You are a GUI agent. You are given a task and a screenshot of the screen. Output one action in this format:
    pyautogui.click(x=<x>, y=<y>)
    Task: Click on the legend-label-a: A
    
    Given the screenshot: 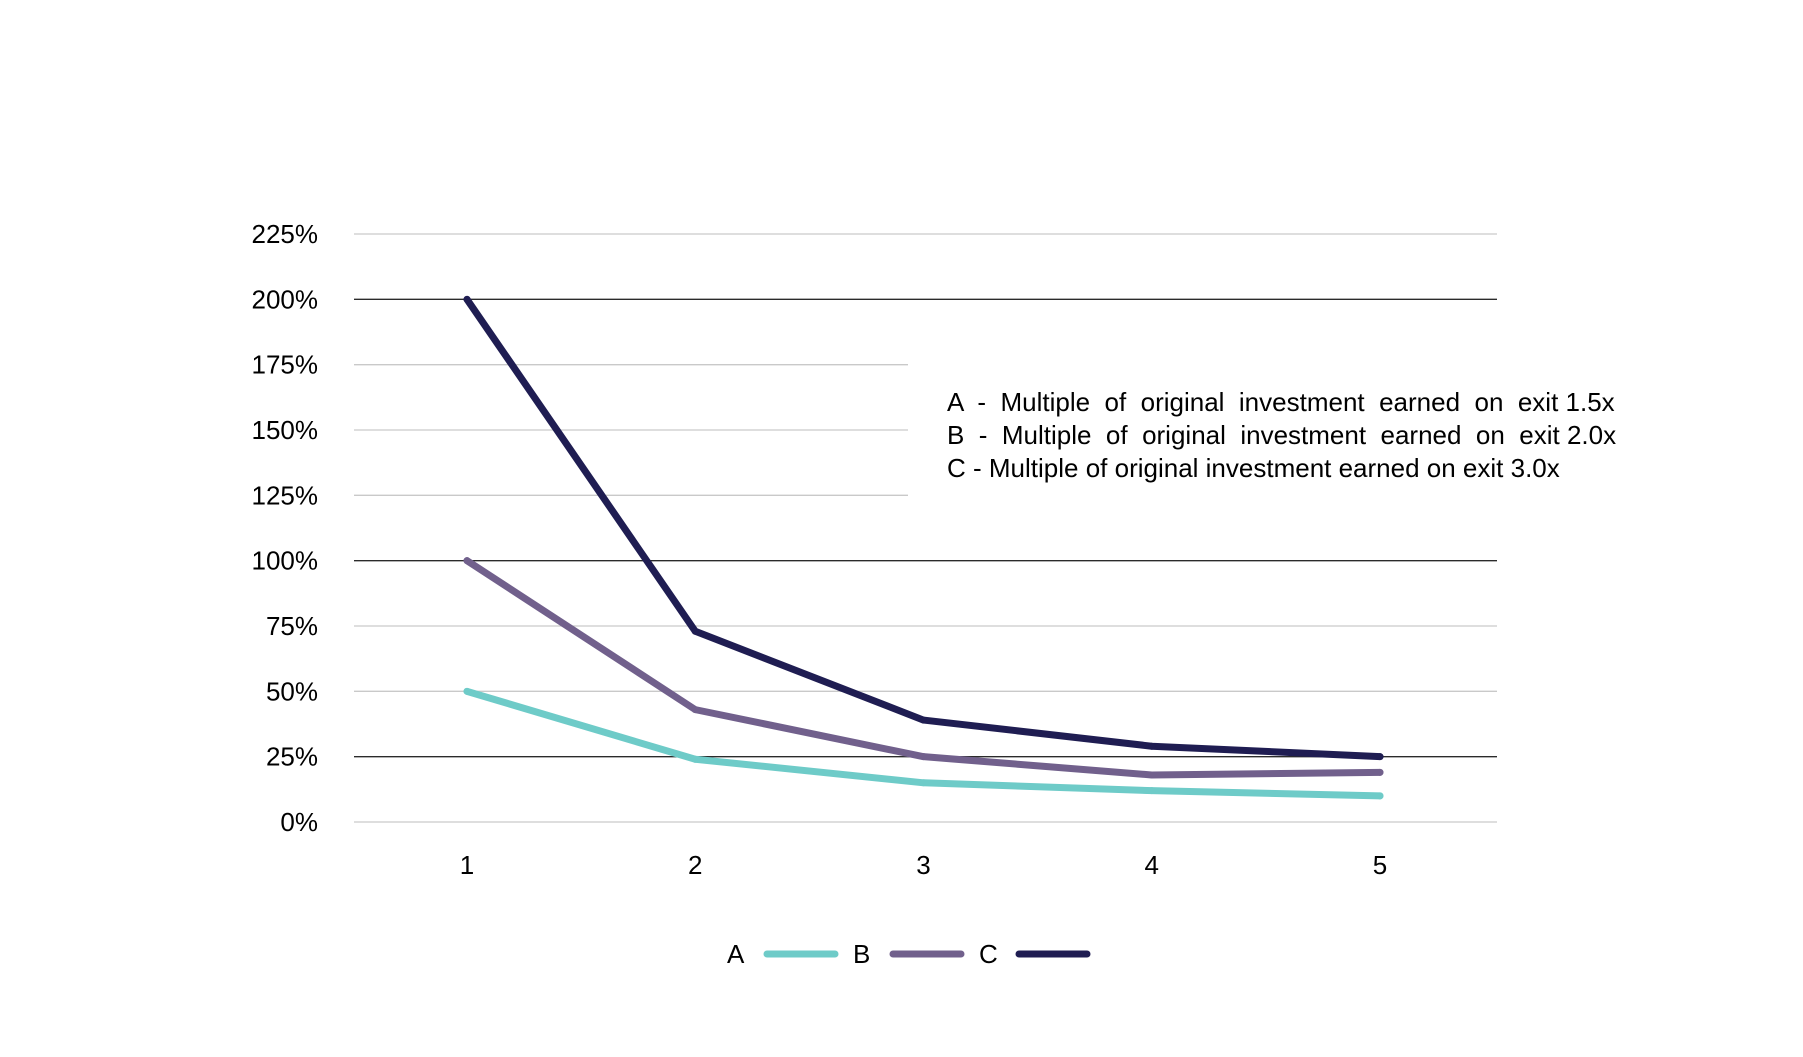 What is the action you would take?
    pyautogui.click(x=736, y=954)
    